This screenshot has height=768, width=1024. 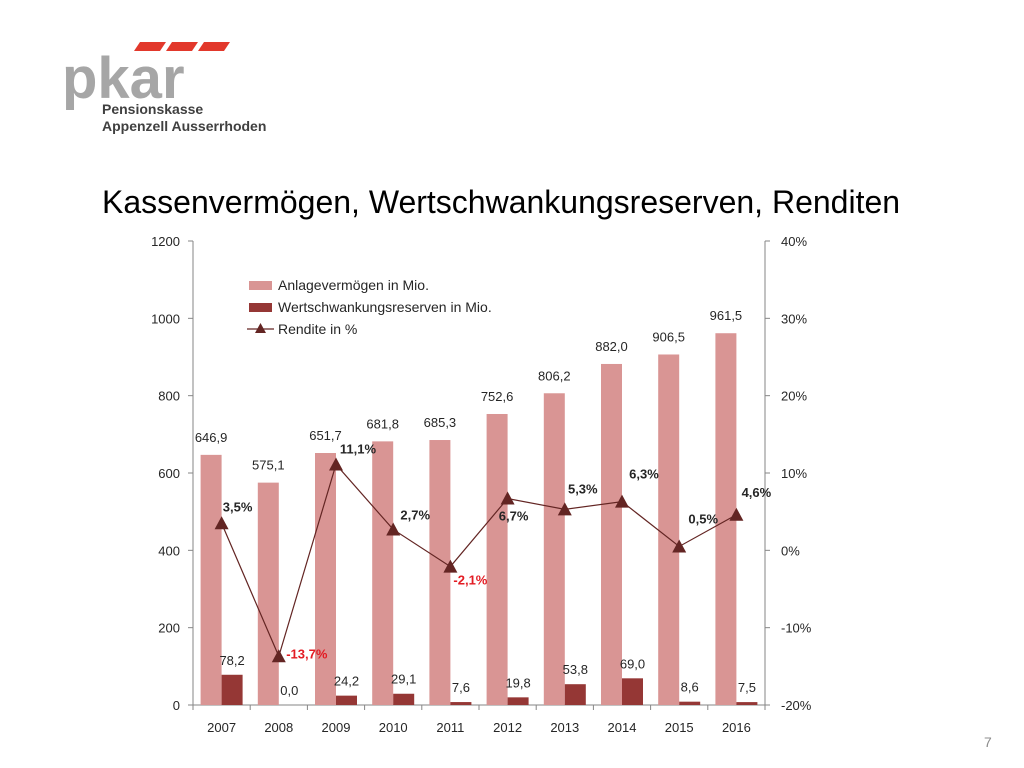 I want to click on legend-label-rendite: Rendite in %, so click(x=317, y=329).